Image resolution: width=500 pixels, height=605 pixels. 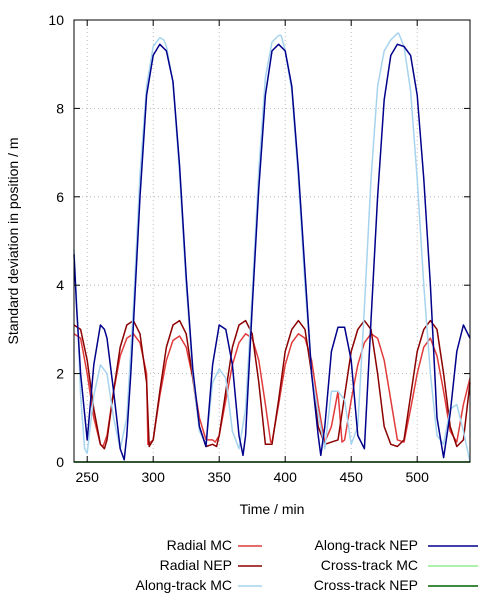 What do you see at coordinates (154, 477) in the screenshot?
I see `x-tick-label: 300` at bounding box center [154, 477].